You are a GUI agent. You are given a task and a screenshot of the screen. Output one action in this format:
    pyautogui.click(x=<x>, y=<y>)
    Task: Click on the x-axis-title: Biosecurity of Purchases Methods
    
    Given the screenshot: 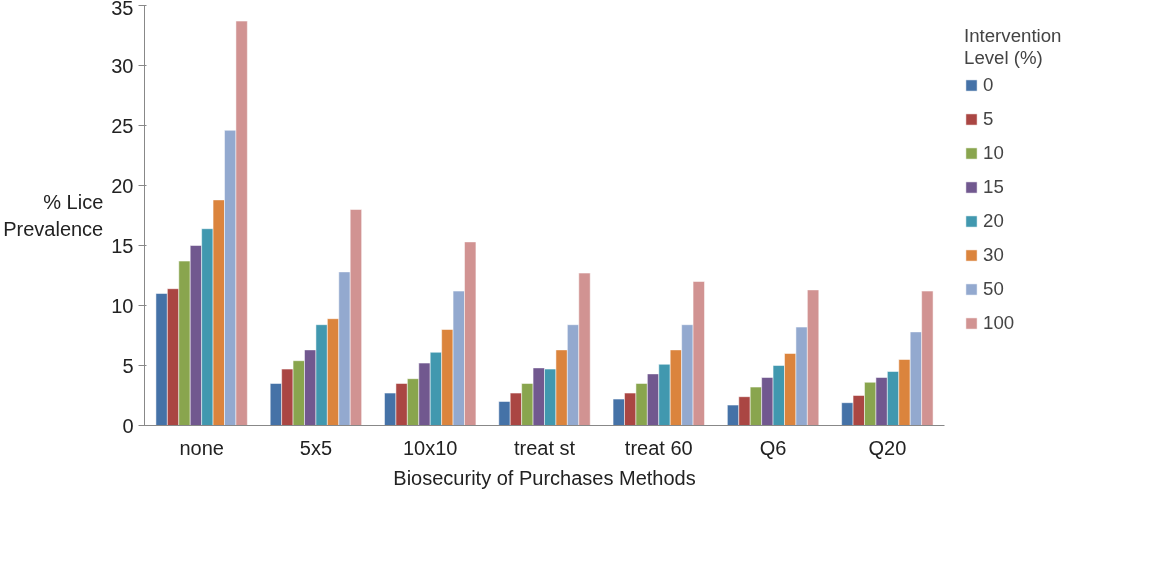 What is the action you would take?
    pyautogui.click(x=544, y=477)
    